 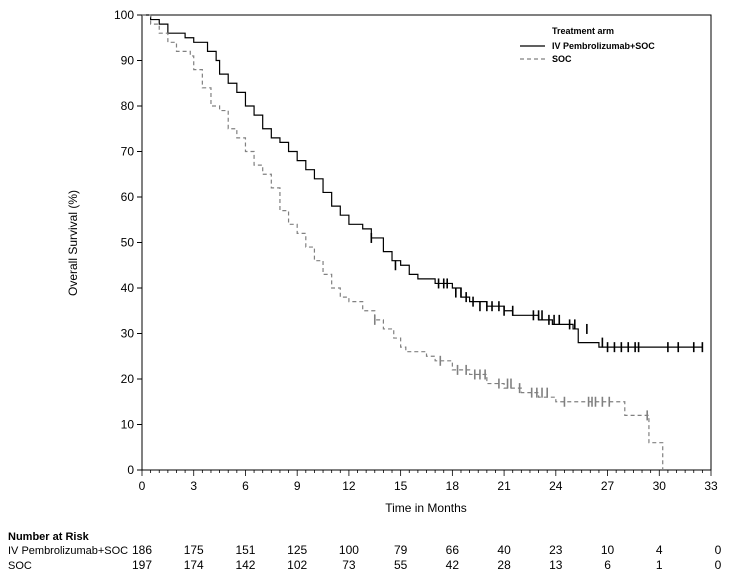 What do you see at coordinates (297, 550) in the screenshot?
I see `risk-value: 125` at bounding box center [297, 550].